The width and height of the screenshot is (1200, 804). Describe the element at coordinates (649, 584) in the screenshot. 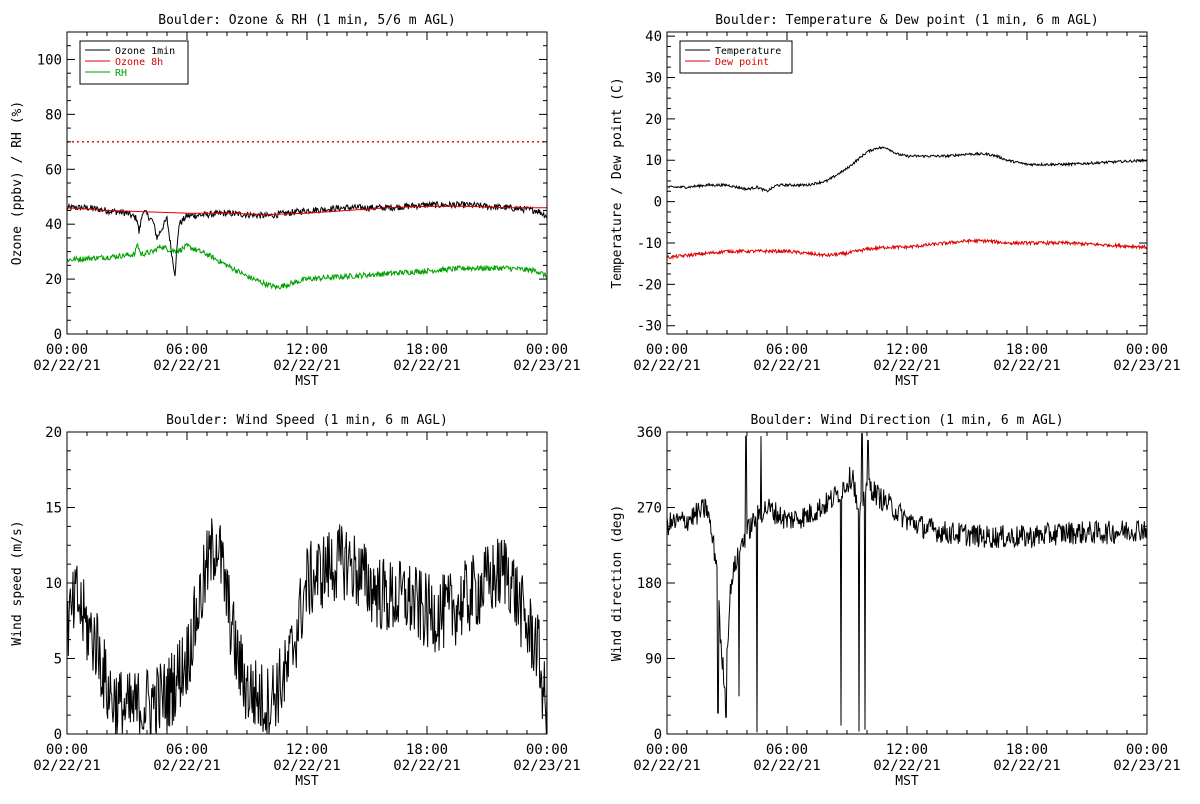

I see `y-tick-label: 180` at that location.